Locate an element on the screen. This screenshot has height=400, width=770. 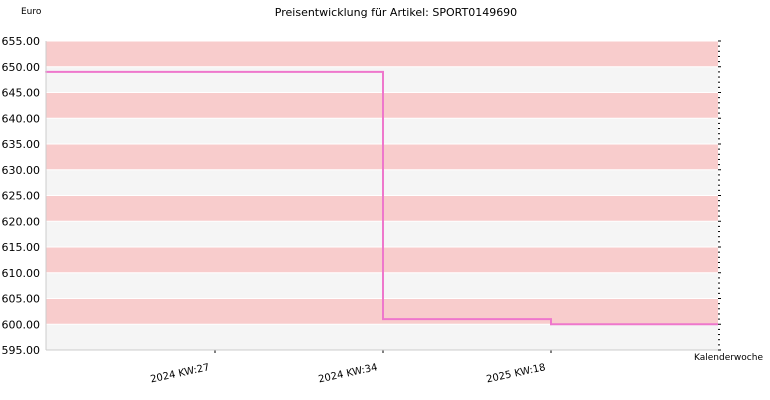
y-tick-label: 630.00 is located at coordinates (21, 170).